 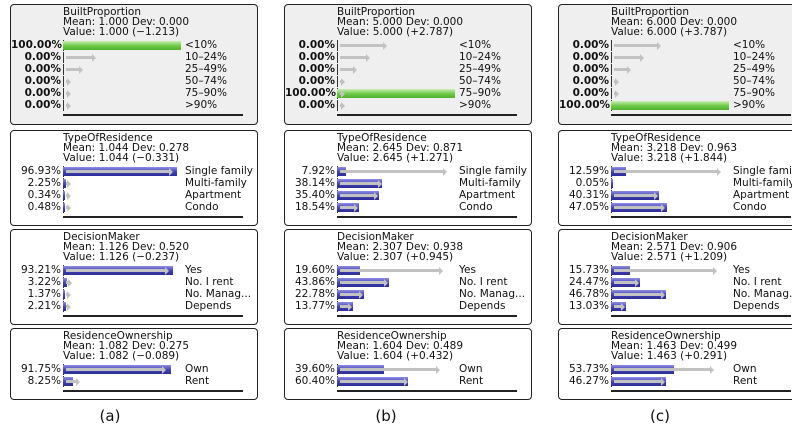 I want to click on state-row: 43.86% No. I rent, so click(x=408, y=282).